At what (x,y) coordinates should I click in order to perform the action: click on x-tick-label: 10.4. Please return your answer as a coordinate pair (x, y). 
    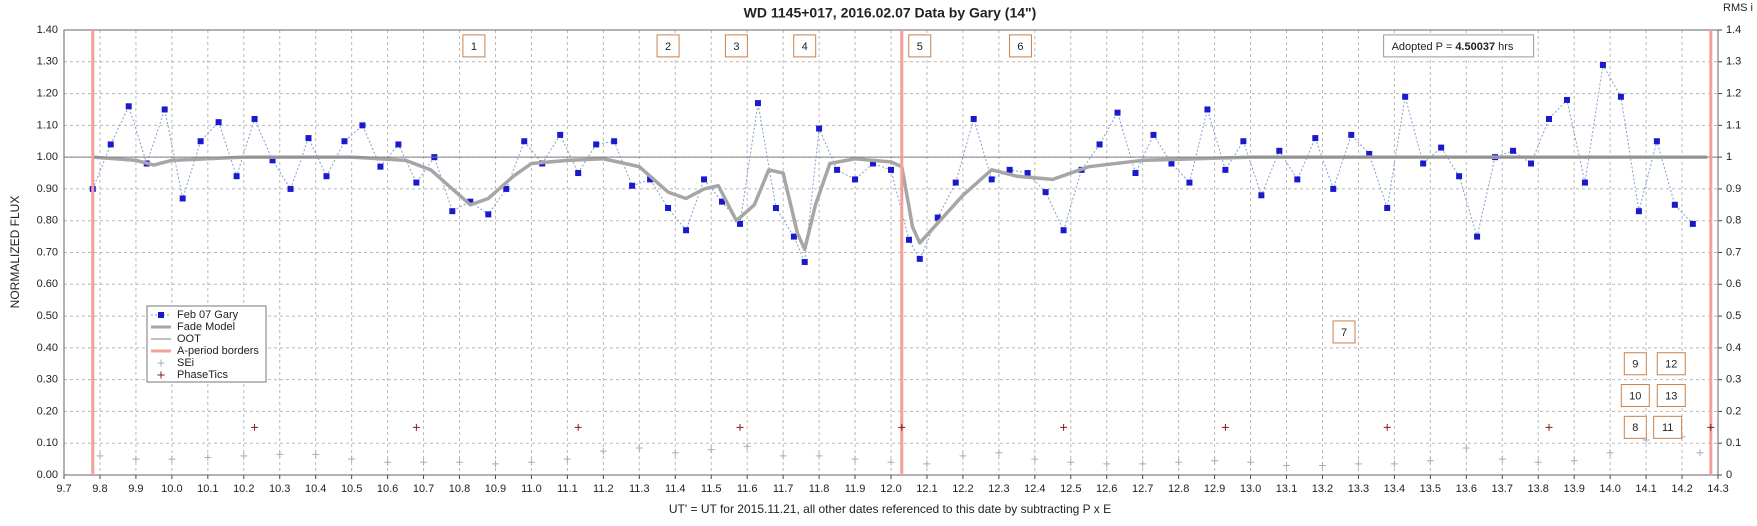
    Looking at the image, I should click on (315, 489).